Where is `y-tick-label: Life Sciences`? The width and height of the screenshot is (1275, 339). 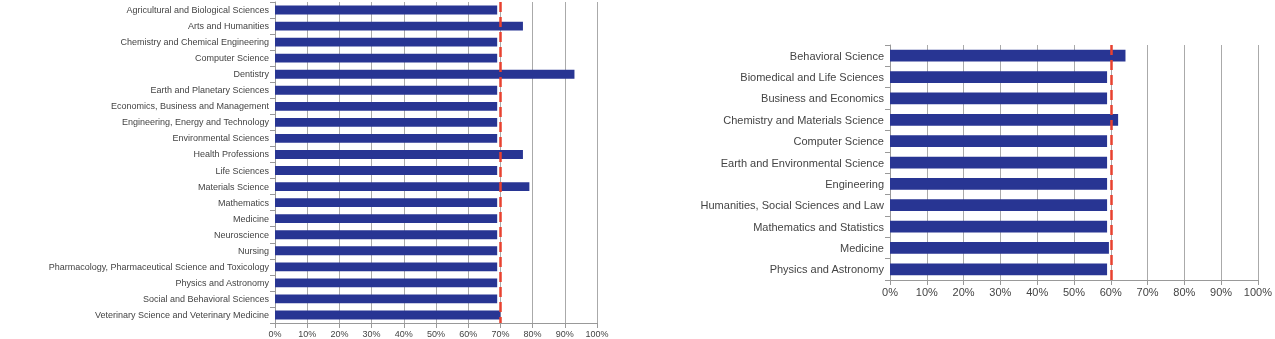 y-tick-label: Life Sciences is located at coordinates (242, 170).